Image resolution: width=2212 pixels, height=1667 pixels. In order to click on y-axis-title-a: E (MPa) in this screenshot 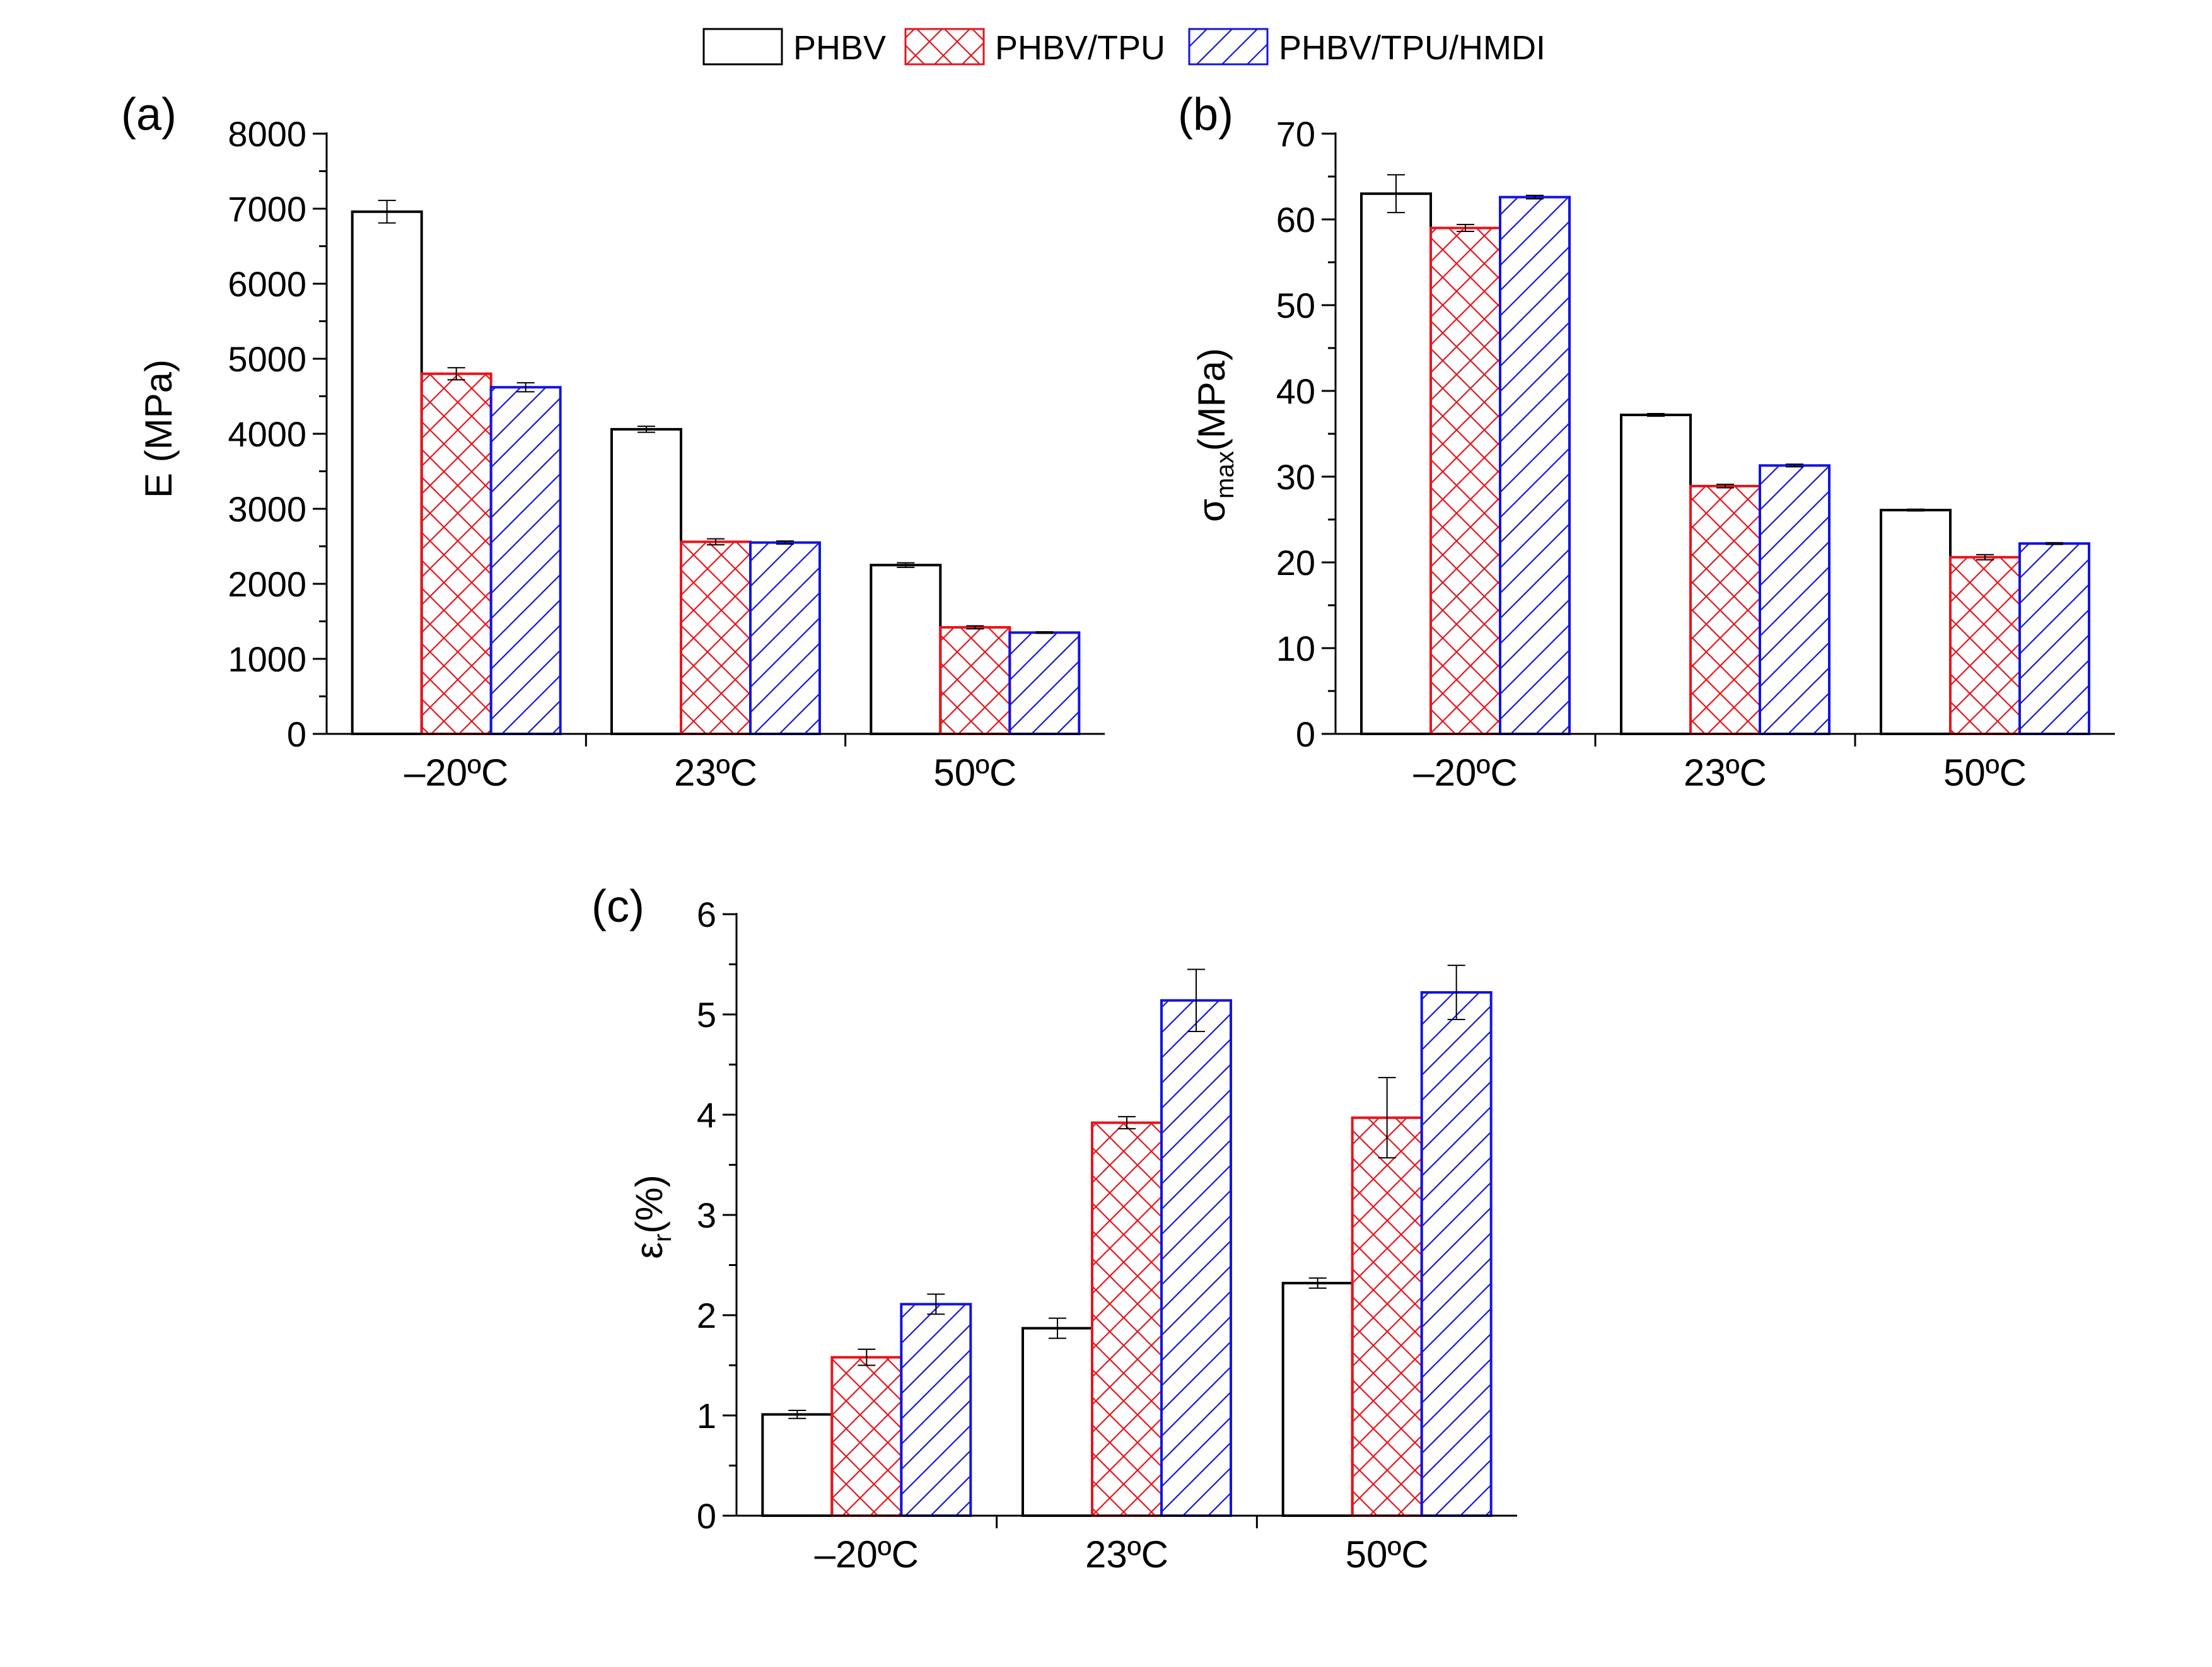, I will do `click(158, 429)`.